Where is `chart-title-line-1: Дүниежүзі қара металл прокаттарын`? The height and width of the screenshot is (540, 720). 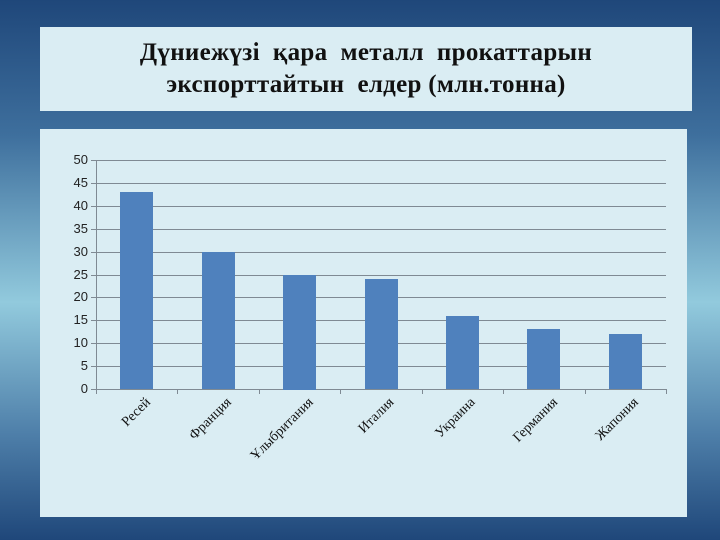
chart-title-line-1: Дүниежүзі қара металл прокаттарын is located at coordinates (366, 52).